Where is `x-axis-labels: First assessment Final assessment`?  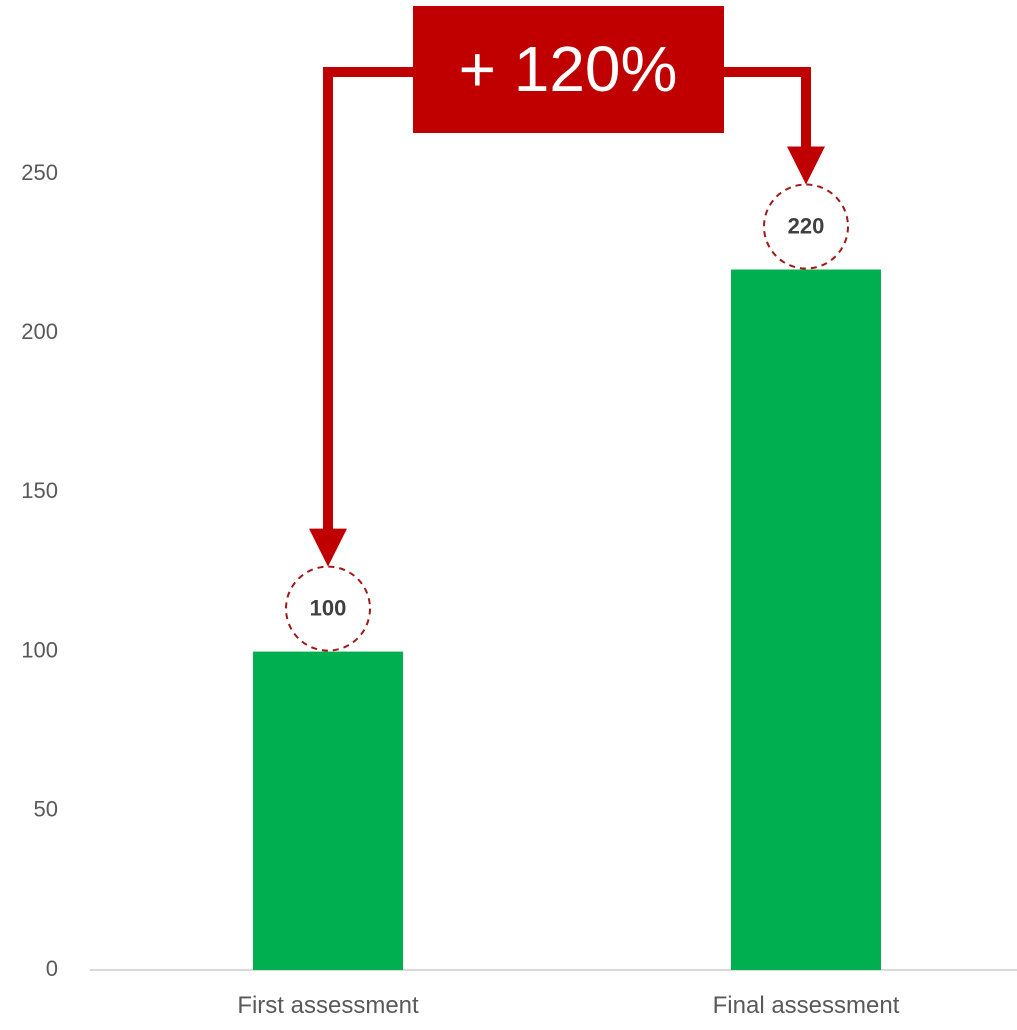 x-axis-labels: First assessment Final assessment is located at coordinates (568, 1005).